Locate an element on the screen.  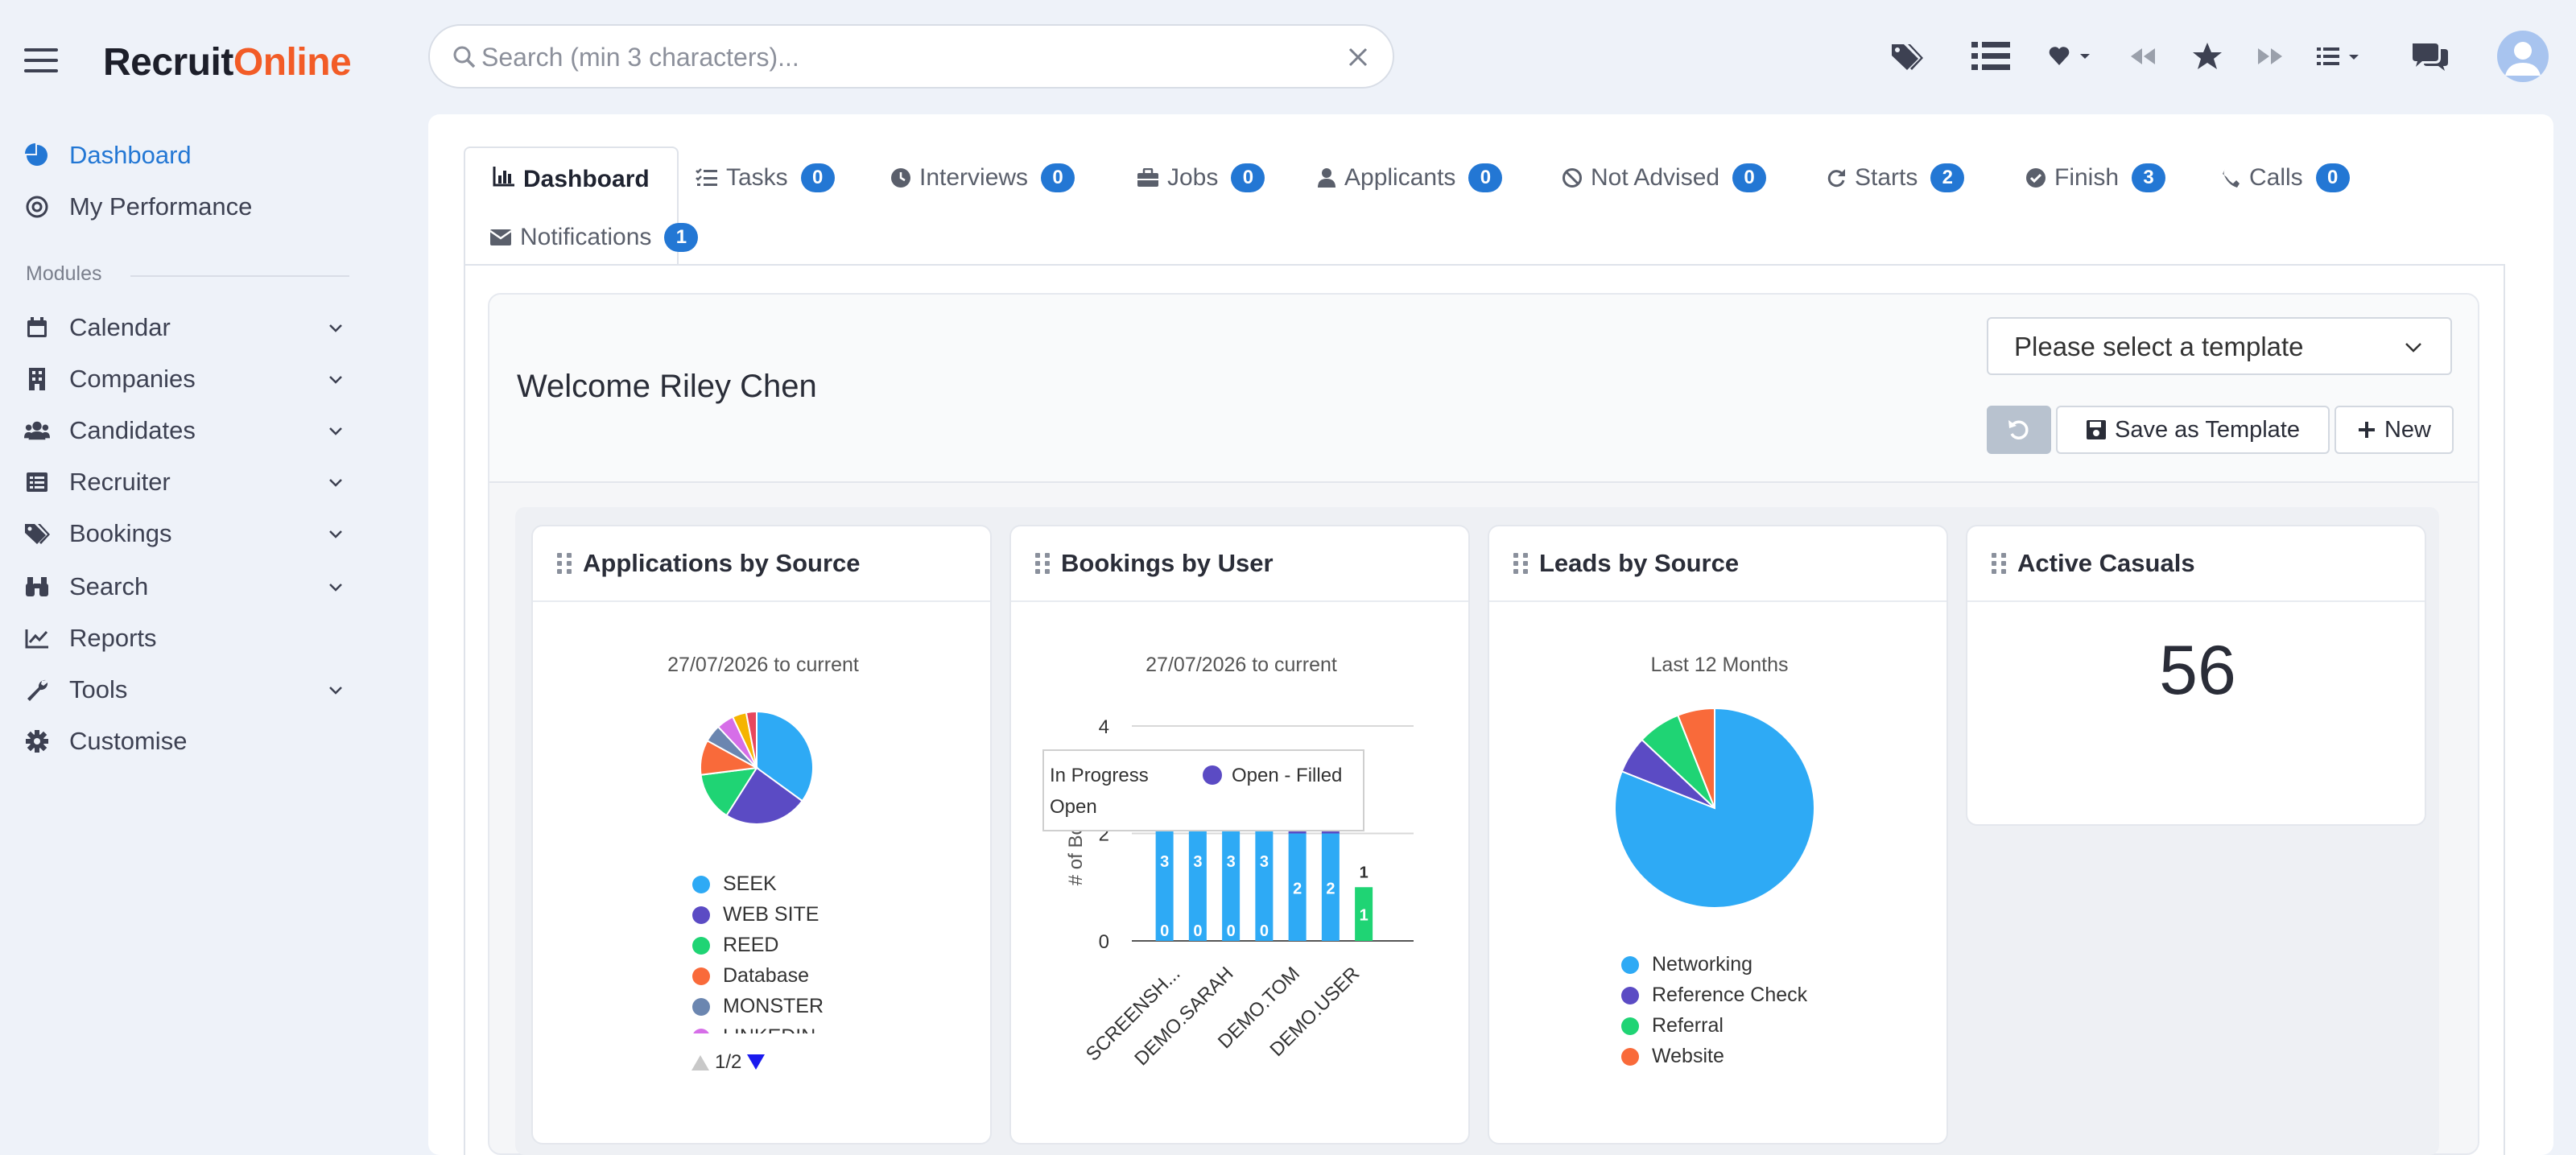
leads-slice-networking is located at coordinates (1714, 808).